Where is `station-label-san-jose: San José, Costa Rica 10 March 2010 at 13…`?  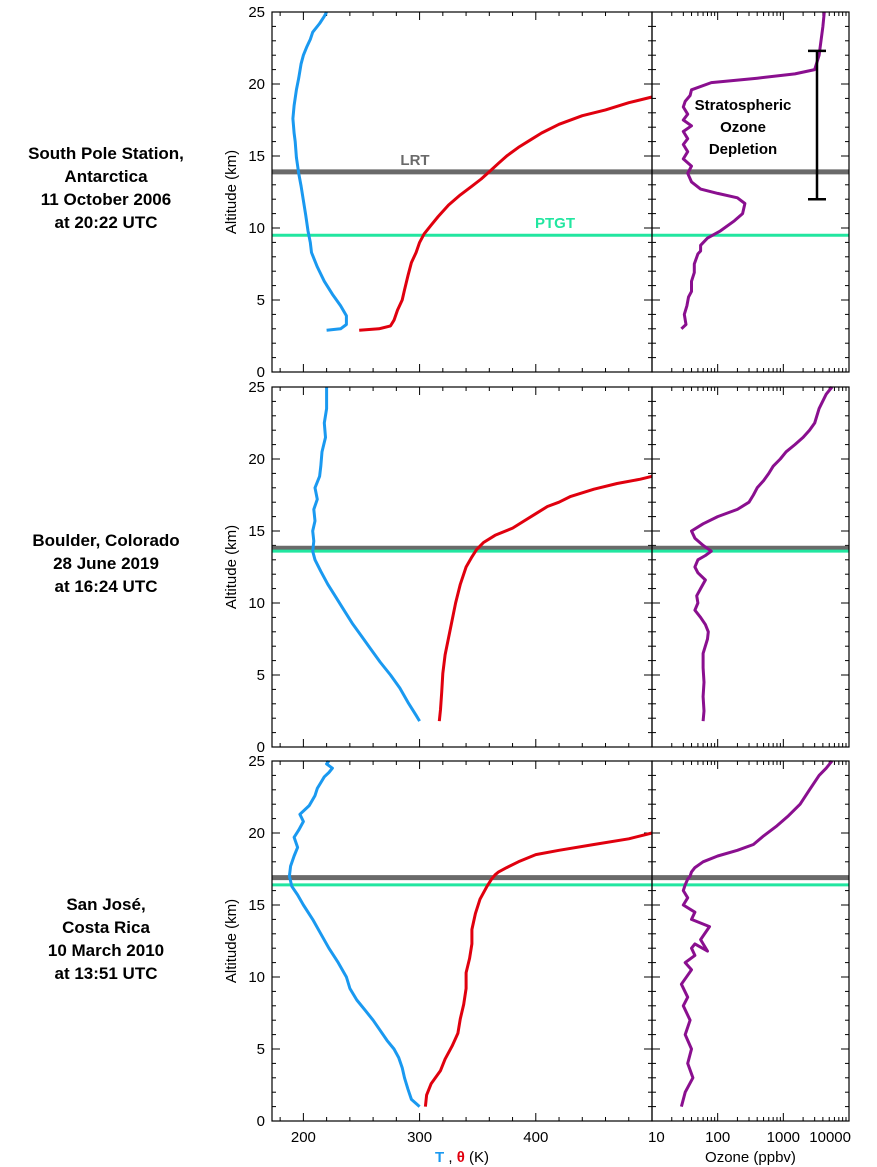
station-label-san-jose: San José, Costa Rica 10 March 2010 at 13… is located at coordinates (106, 939).